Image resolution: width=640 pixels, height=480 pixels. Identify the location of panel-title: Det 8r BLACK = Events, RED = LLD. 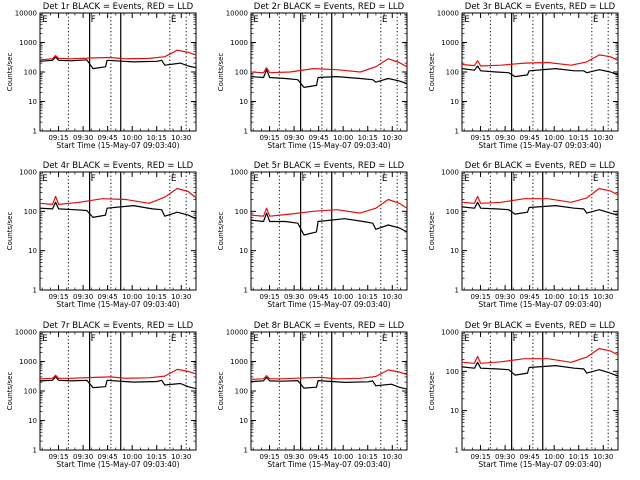
(329, 326).